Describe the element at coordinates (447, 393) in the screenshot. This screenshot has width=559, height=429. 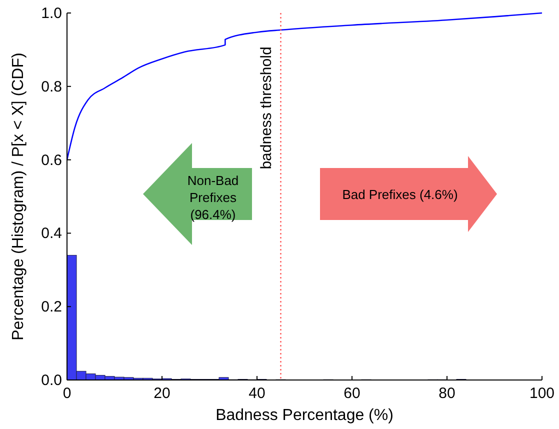
I see `x-tick-label: 80` at that location.